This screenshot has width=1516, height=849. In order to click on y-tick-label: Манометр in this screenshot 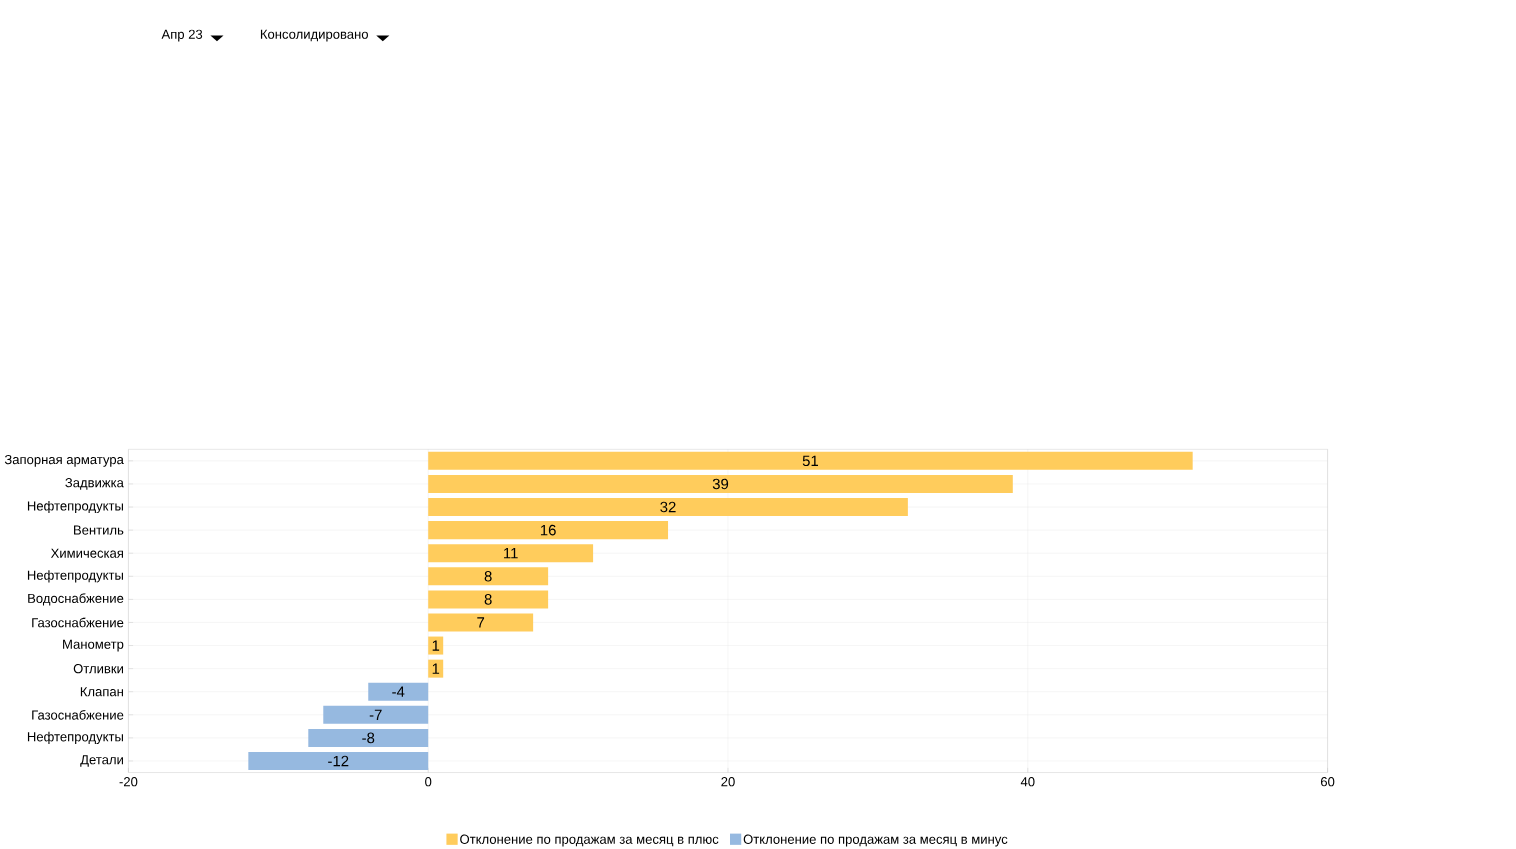, I will do `click(93, 645)`.